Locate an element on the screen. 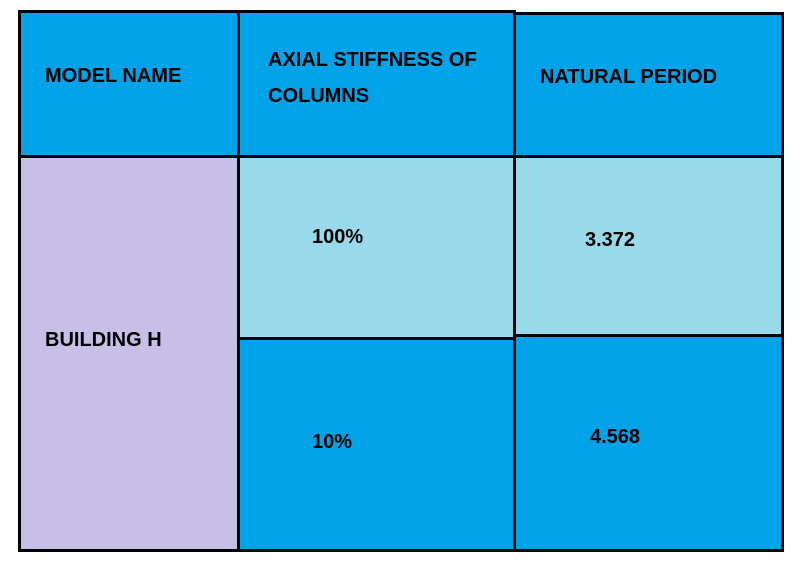 This screenshot has width=800, height=577. stiffness: 10% is located at coordinates (332, 442).